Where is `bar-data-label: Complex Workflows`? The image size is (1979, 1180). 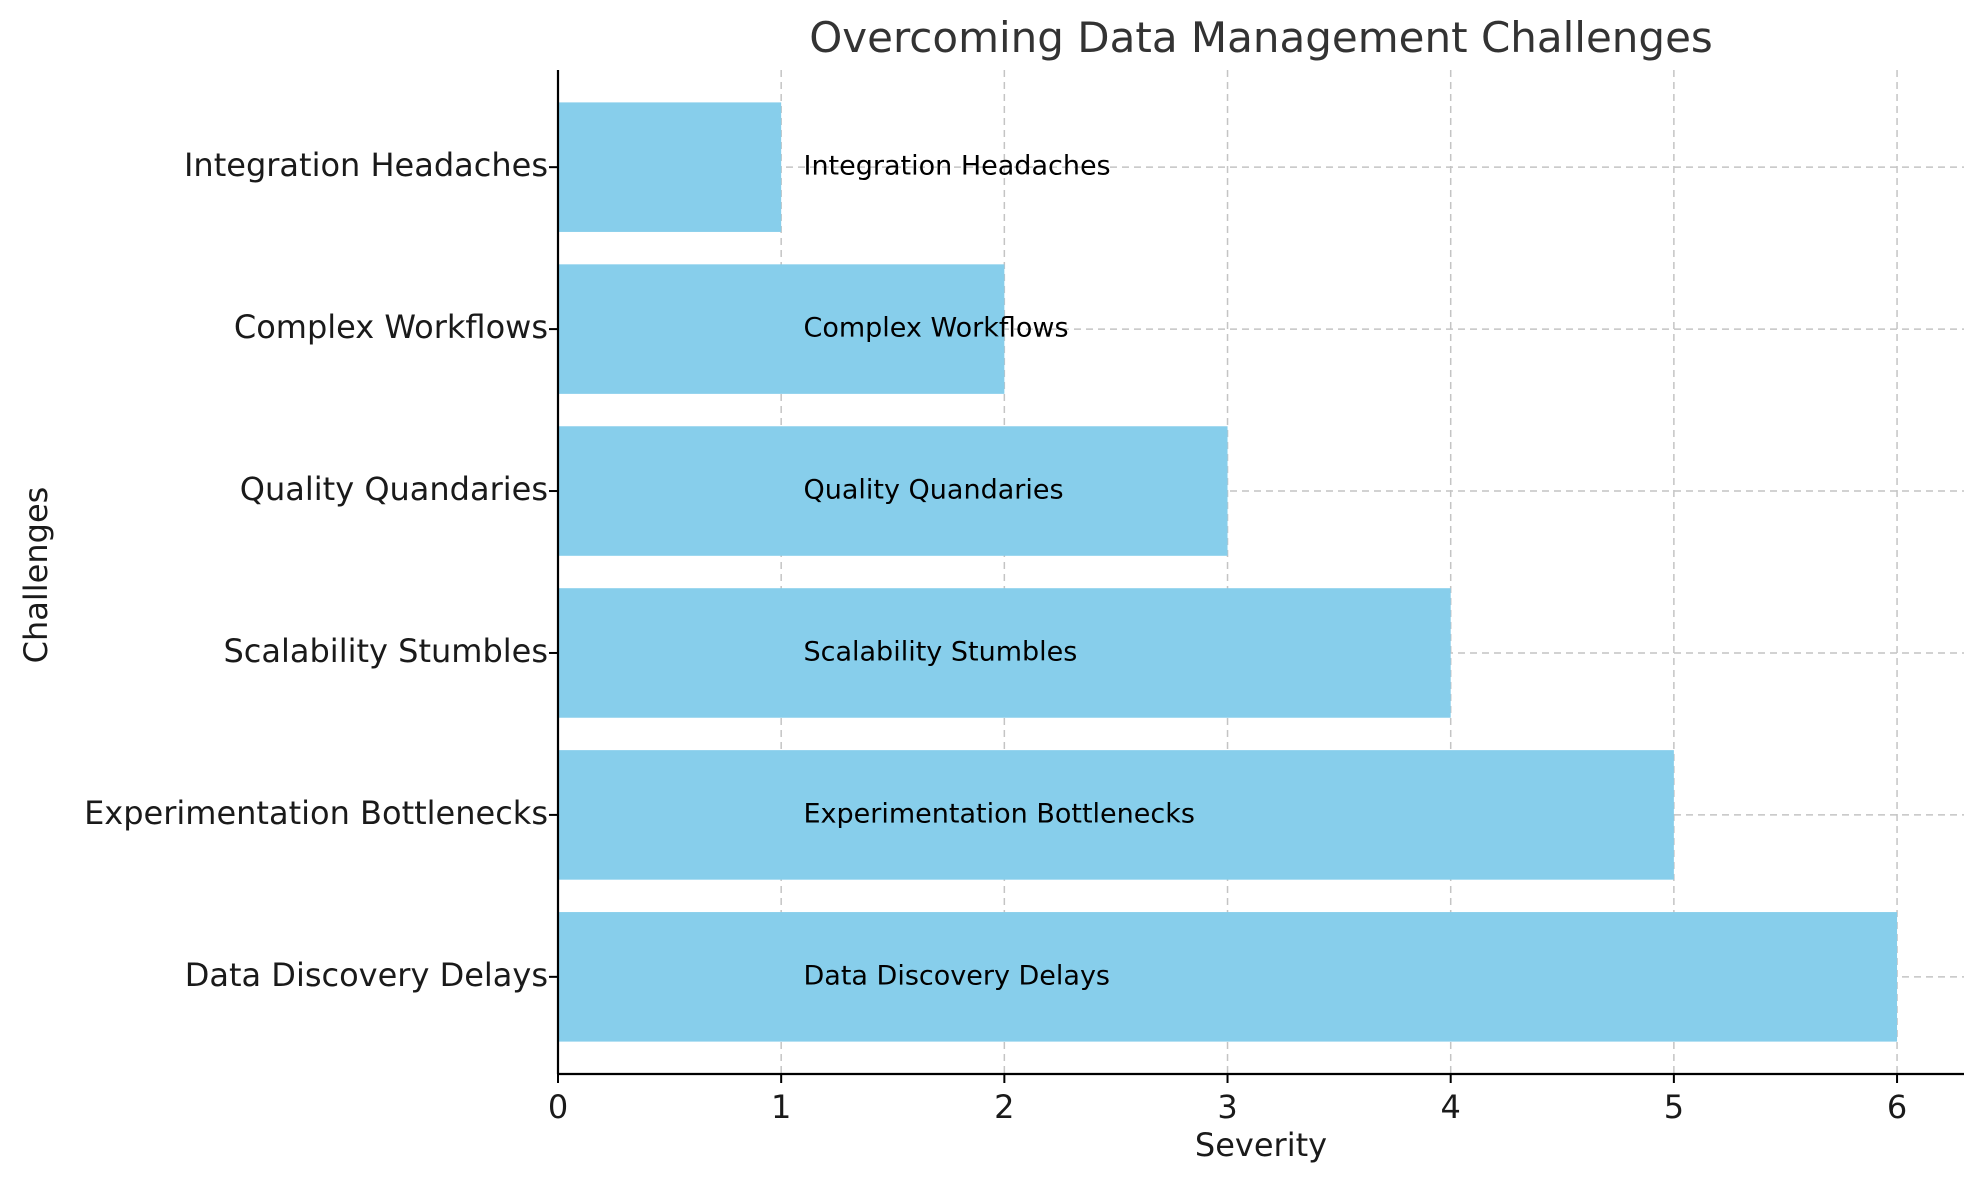 bar-data-label: Complex Workflows is located at coordinates (935, 328).